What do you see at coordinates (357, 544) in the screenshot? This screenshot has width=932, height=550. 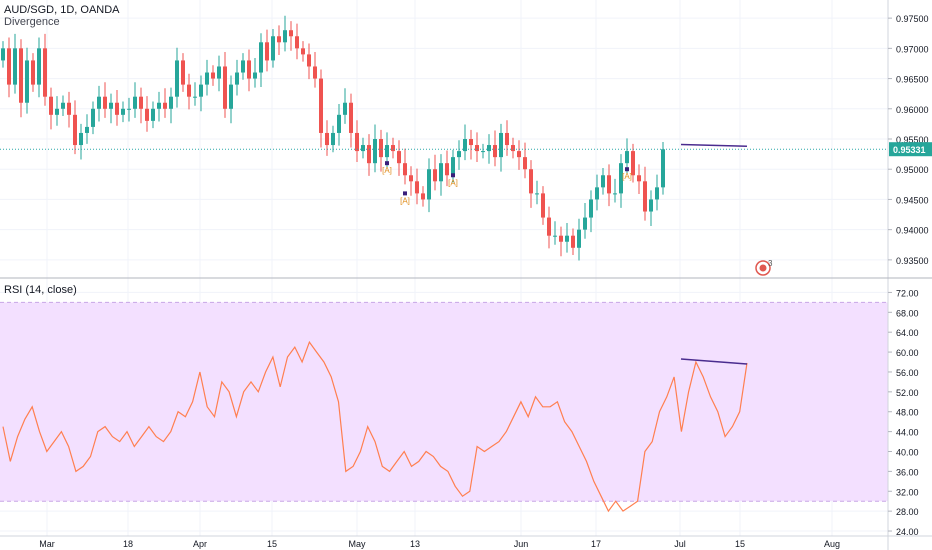 I see `time-tick-label: May` at bounding box center [357, 544].